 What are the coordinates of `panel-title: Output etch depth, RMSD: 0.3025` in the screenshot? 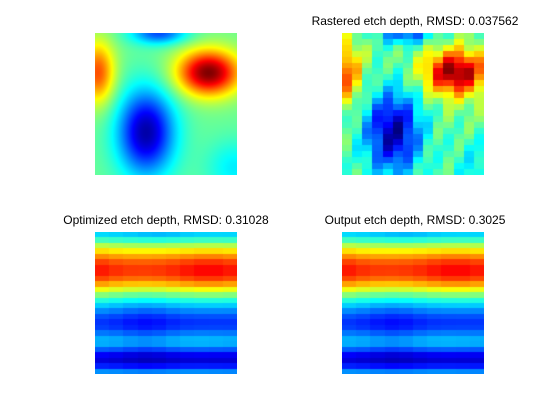 It's located at (415, 220).